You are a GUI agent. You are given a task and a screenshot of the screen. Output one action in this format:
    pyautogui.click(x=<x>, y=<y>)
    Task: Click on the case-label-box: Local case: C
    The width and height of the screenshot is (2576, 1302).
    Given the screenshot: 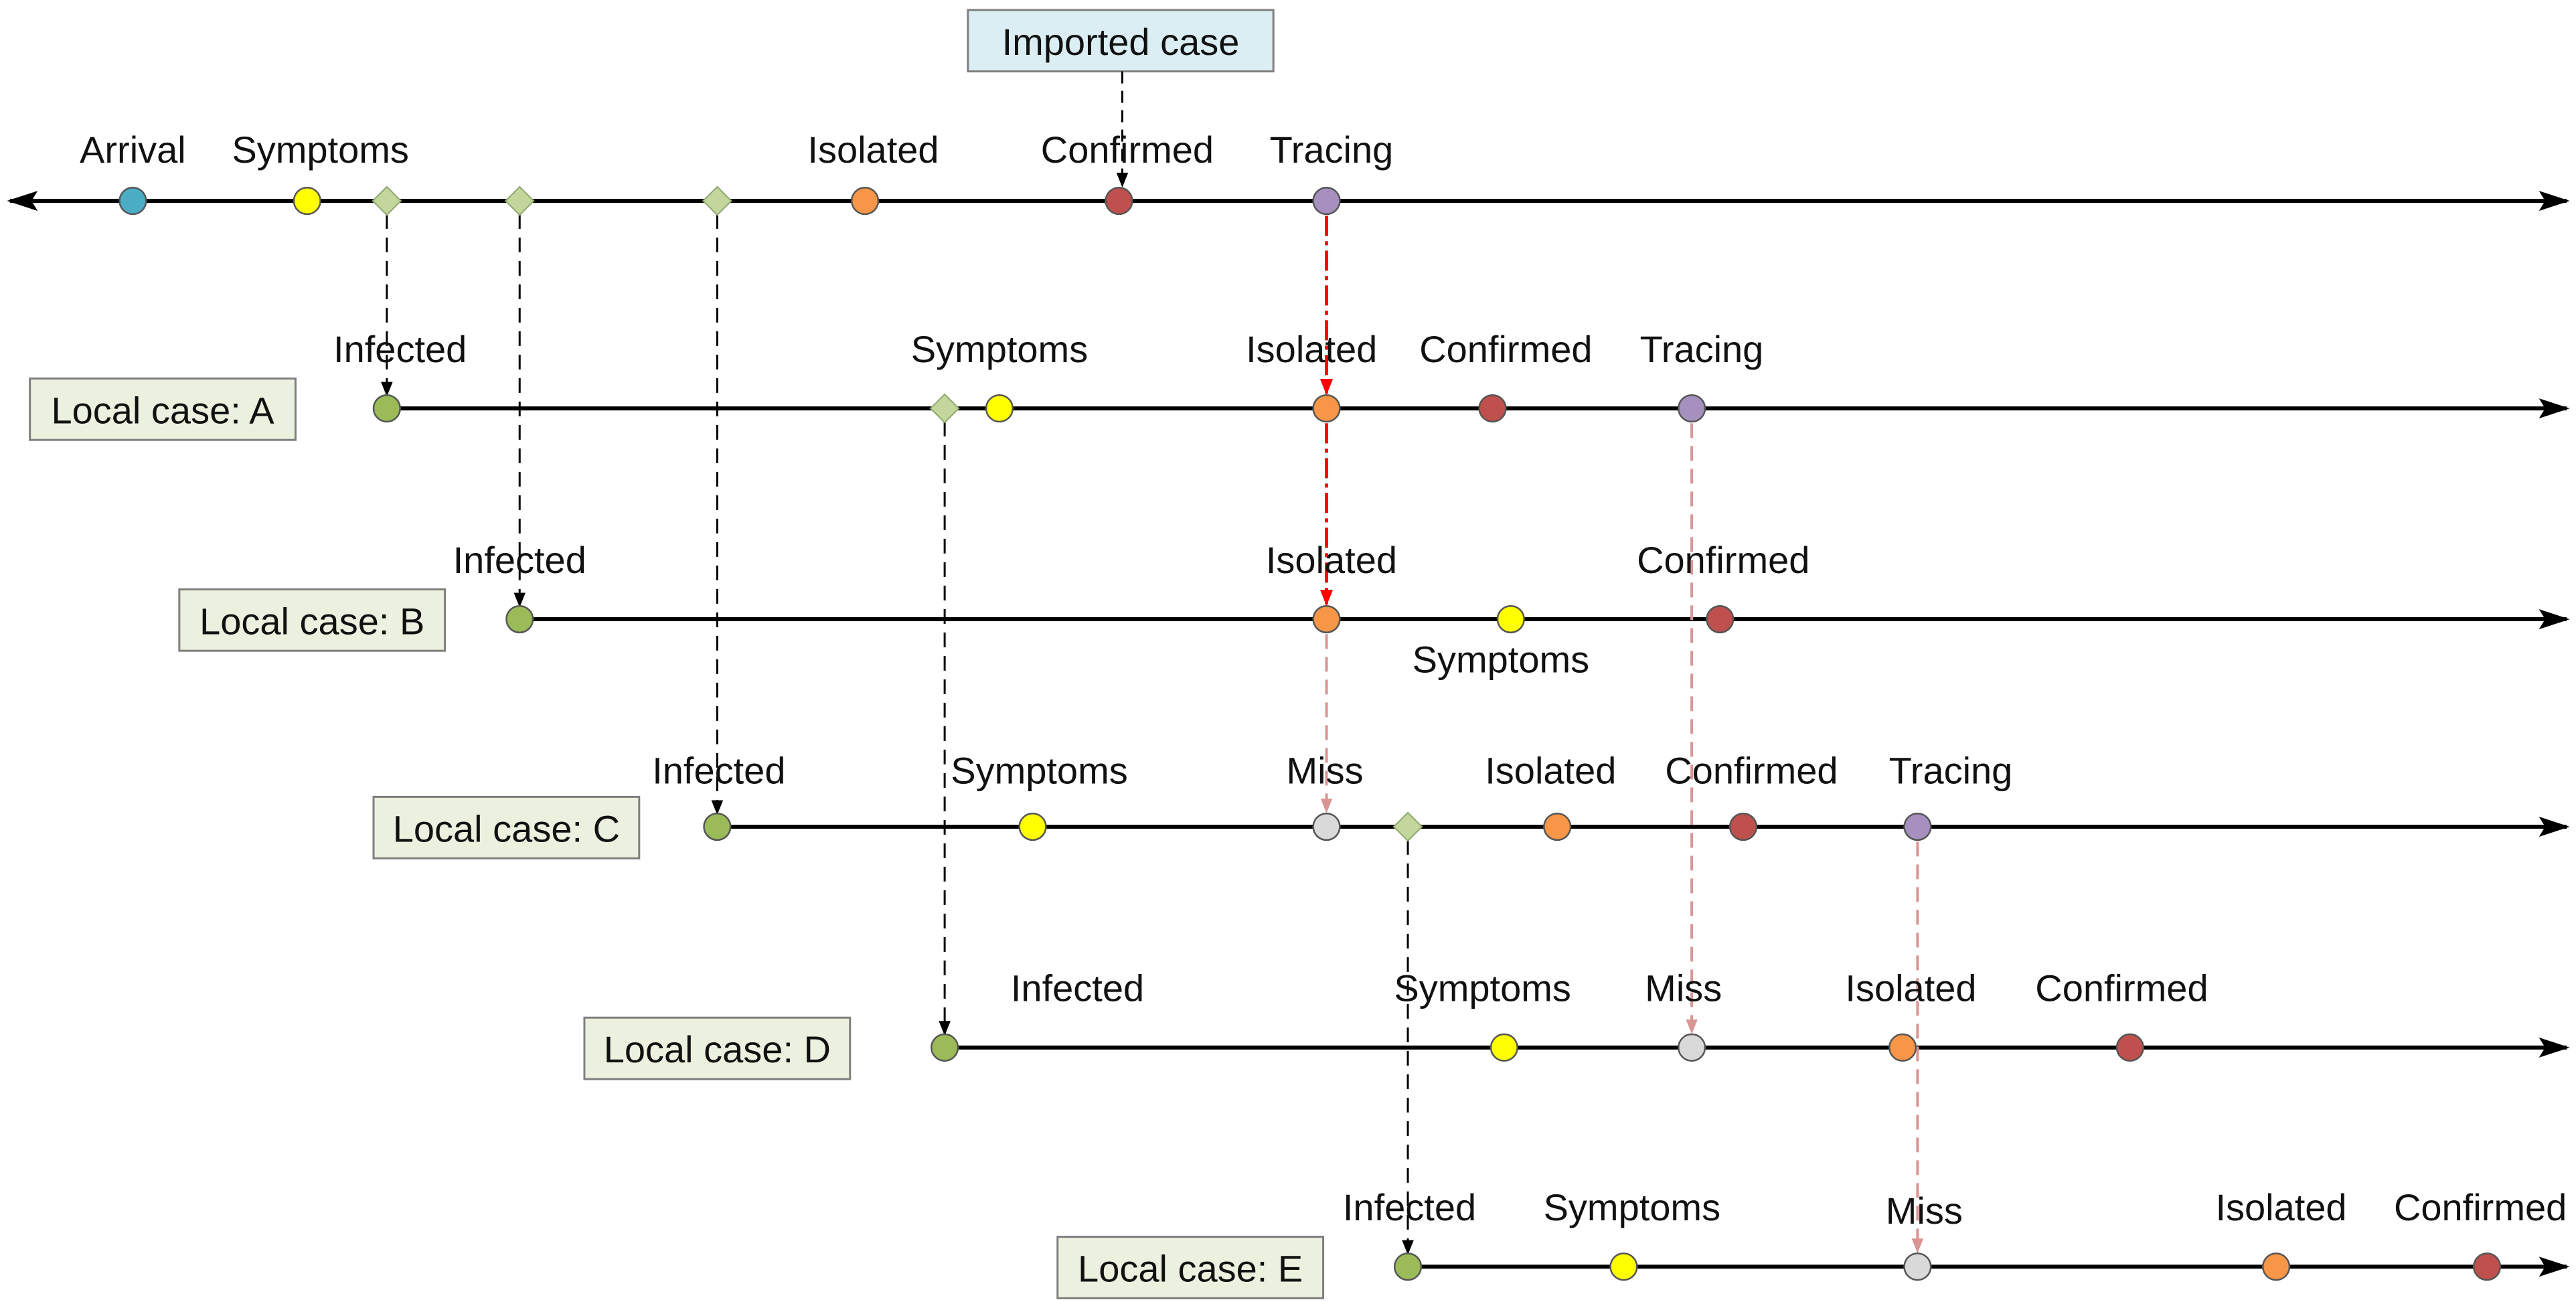 What is the action you would take?
    pyautogui.click(x=507, y=827)
    